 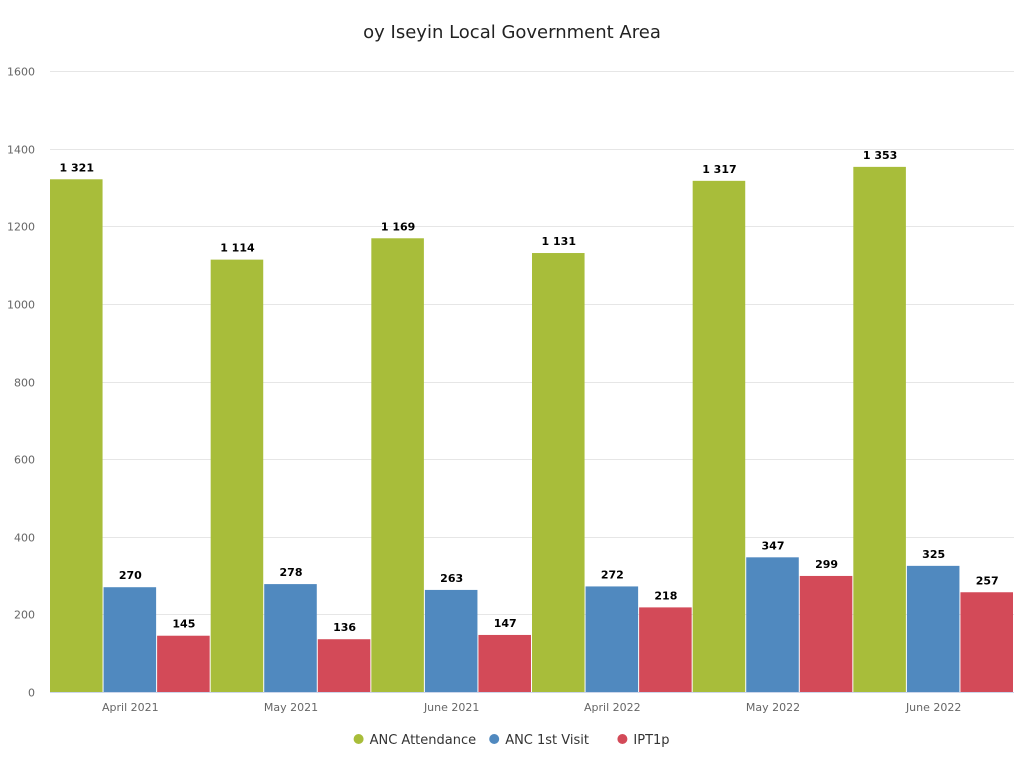 I want to click on data-label: 257, so click(x=987, y=580).